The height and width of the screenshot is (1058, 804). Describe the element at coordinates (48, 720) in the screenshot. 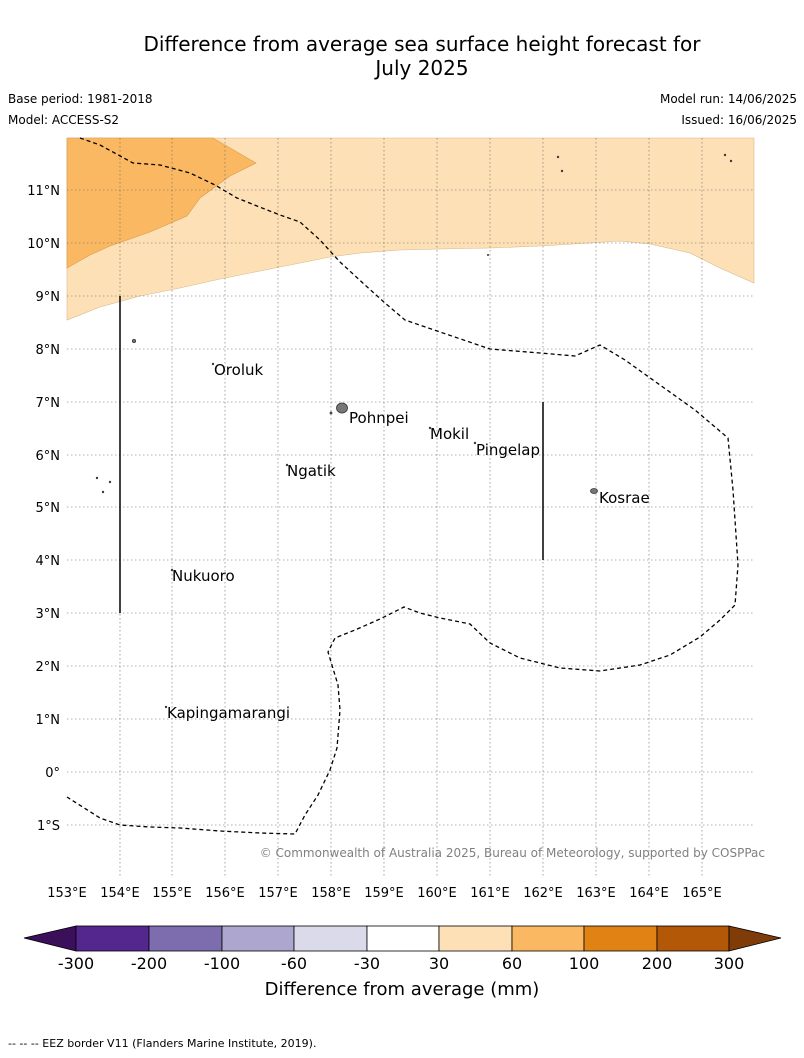

I see `lat-label: 1°N` at that location.